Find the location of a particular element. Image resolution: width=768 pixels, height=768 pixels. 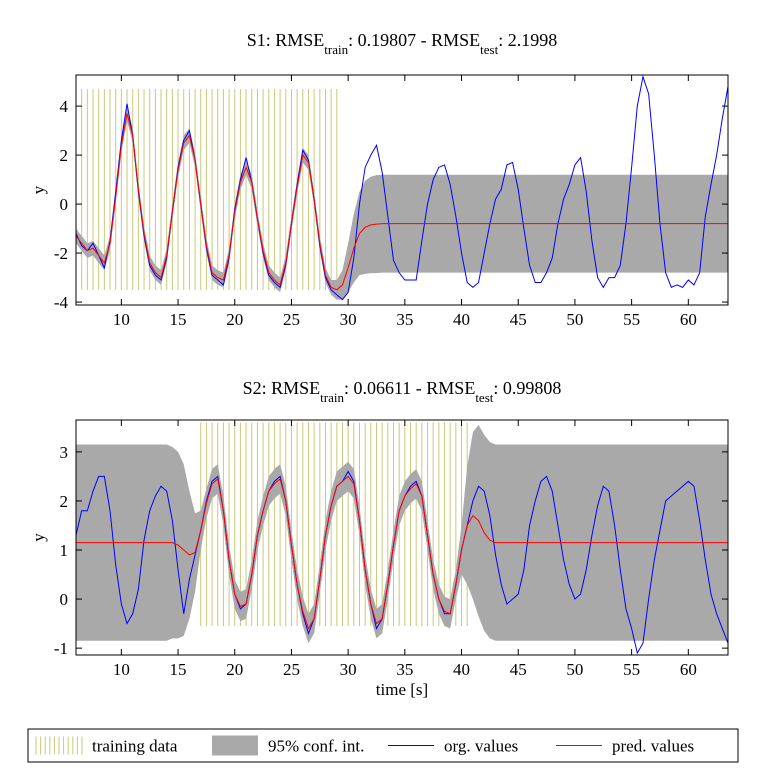

y-tick-label: -4 is located at coordinates (61, 302).